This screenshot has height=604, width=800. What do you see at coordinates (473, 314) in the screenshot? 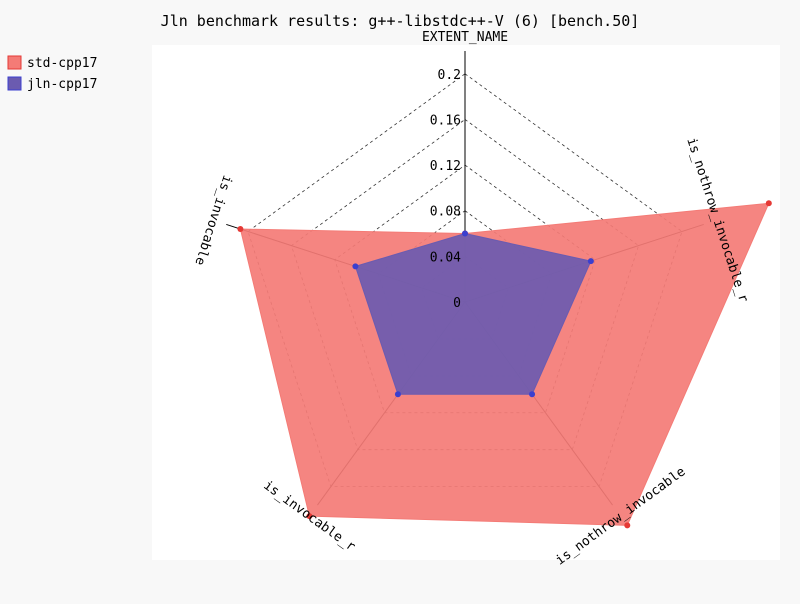
I see `series-area-jln-cpp17` at bounding box center [473, 314].